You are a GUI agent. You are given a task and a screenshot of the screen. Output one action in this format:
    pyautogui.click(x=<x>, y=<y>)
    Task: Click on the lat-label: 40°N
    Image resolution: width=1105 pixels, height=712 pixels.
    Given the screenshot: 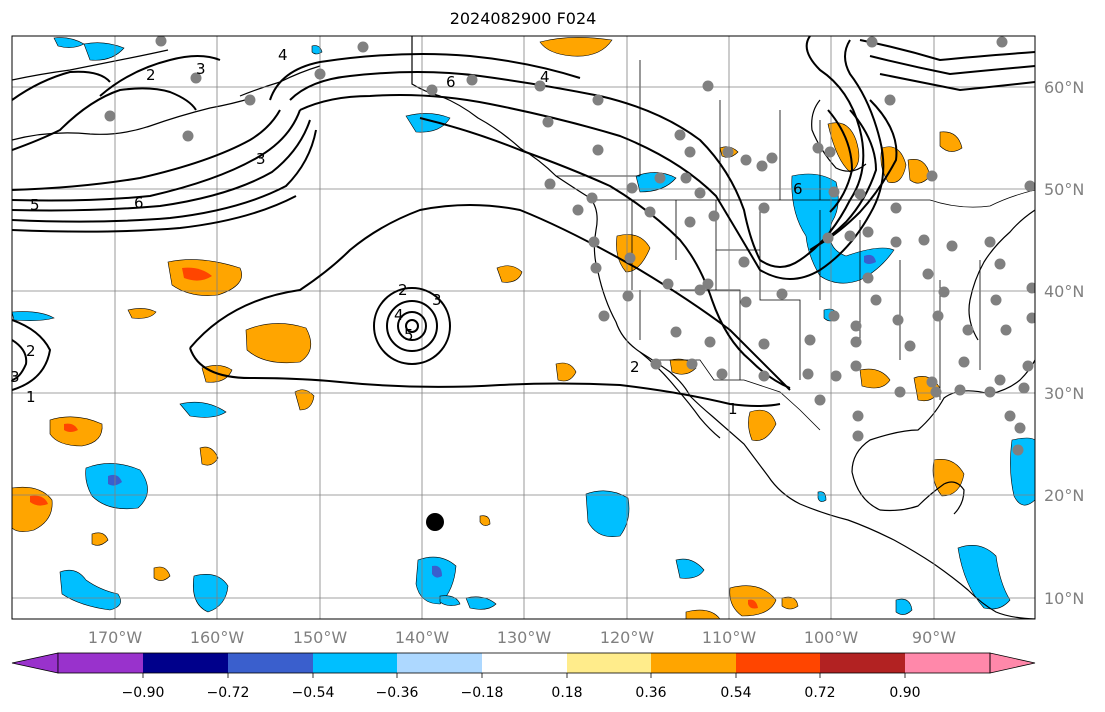 What is the action you would take?
    pyautogui.click(x=1064, y=291)
    